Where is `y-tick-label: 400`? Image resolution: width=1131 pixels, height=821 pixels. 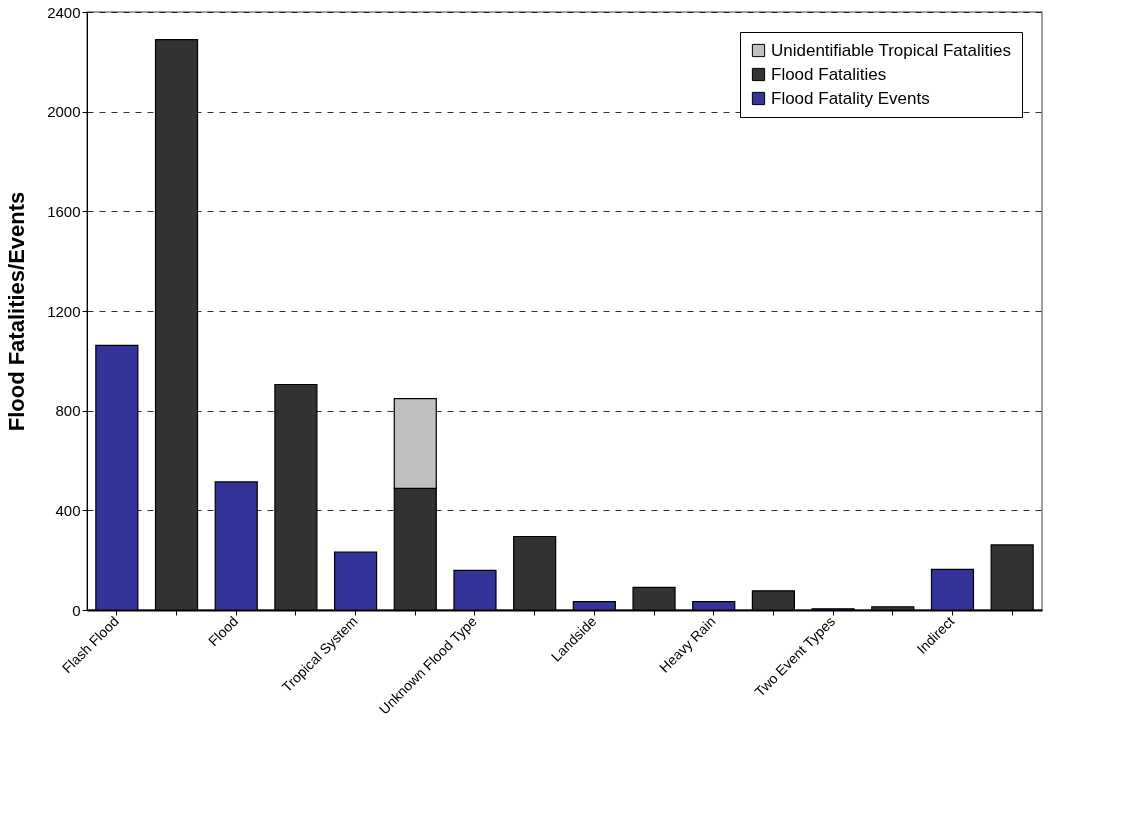
y-tick-label: 400 is located at coordinates (68, 510).